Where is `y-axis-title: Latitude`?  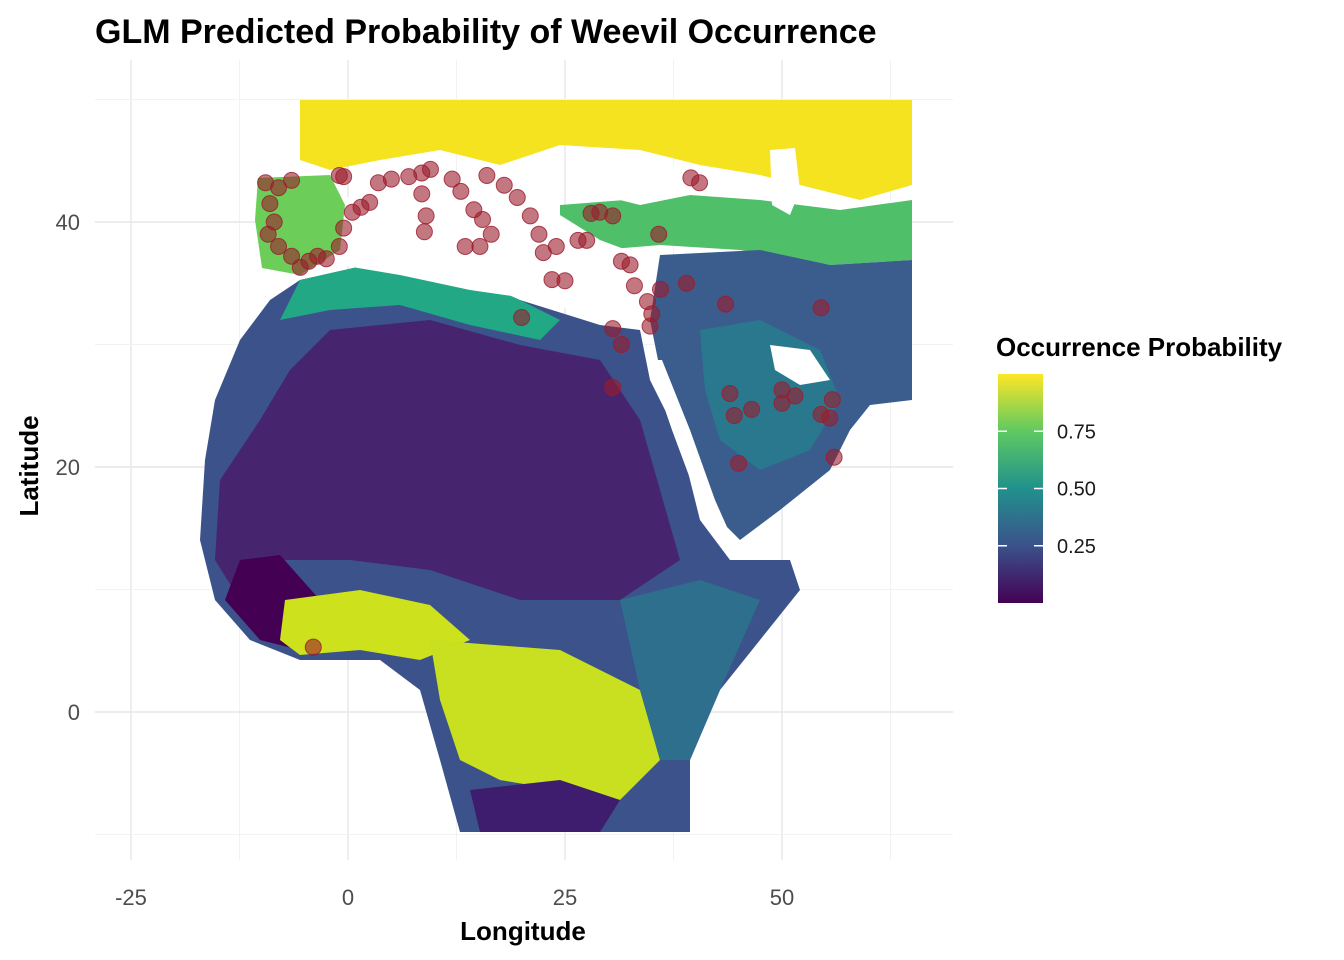 y-axis-title: Latitude is located at coordinates (29, 465).